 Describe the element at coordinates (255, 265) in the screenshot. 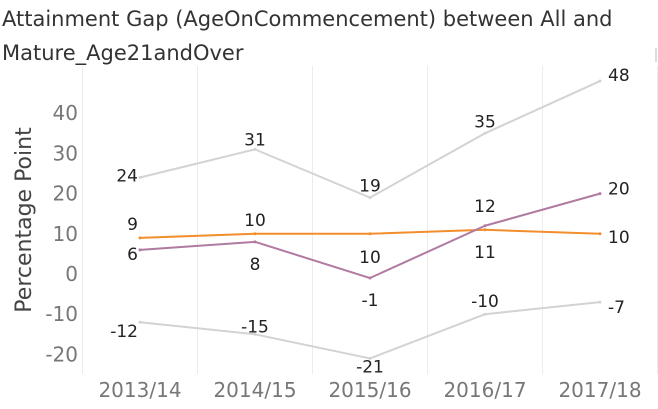

I see `data-label: 8` at that location.